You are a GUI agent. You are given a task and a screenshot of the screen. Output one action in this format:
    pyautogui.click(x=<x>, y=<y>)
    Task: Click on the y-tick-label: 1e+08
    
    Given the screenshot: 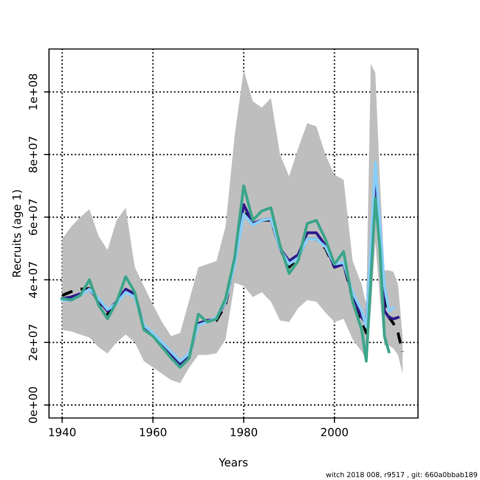 What is the action you would take?
    pyautogui.click(x=33, y=92)
    